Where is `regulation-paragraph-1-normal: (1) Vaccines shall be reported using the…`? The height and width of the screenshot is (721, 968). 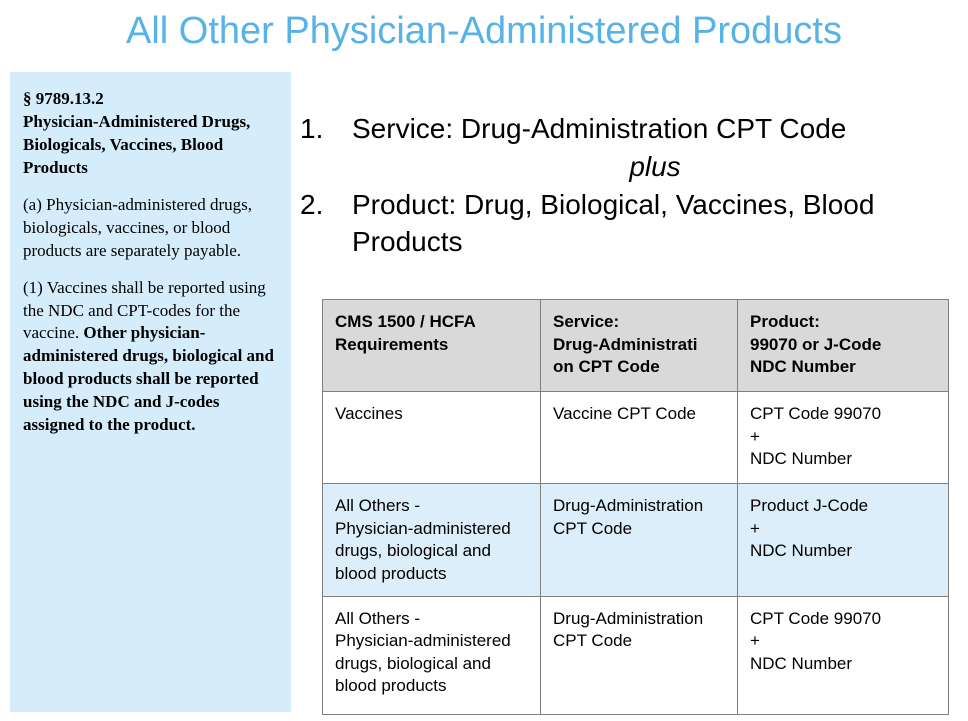
regulation-paragraph-1-normal: (1) Vaccines shall be reported using the… is located at coordinates (144, 310).